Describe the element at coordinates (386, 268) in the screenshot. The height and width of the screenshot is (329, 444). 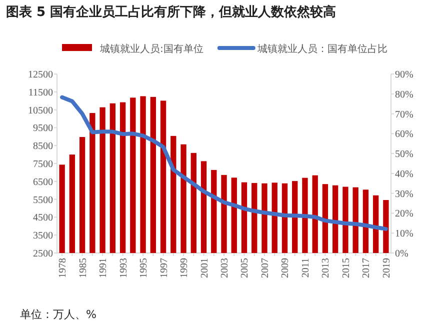
I see `x-tick-label: 2019` at that location.